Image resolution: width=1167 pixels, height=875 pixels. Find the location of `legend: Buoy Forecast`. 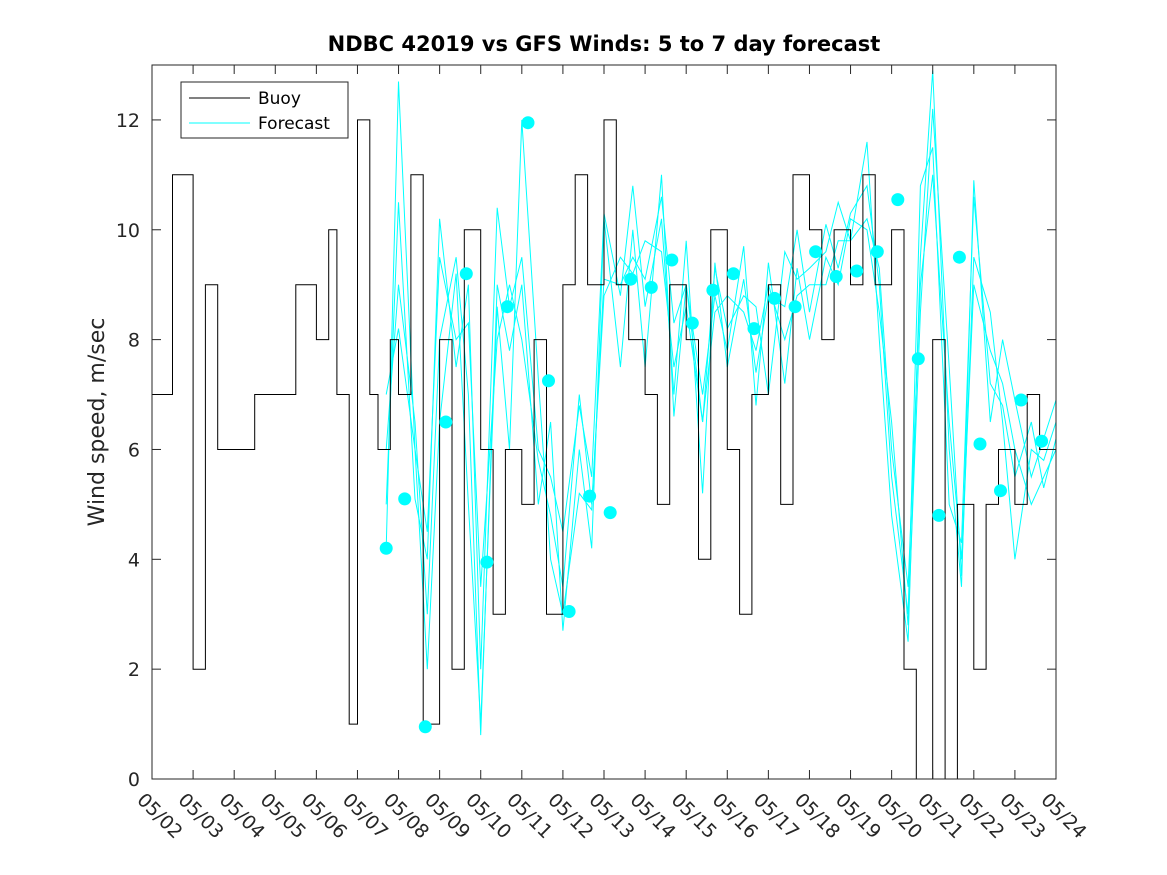

legend: Buoy Forecast is located at coordinates (264, 110).